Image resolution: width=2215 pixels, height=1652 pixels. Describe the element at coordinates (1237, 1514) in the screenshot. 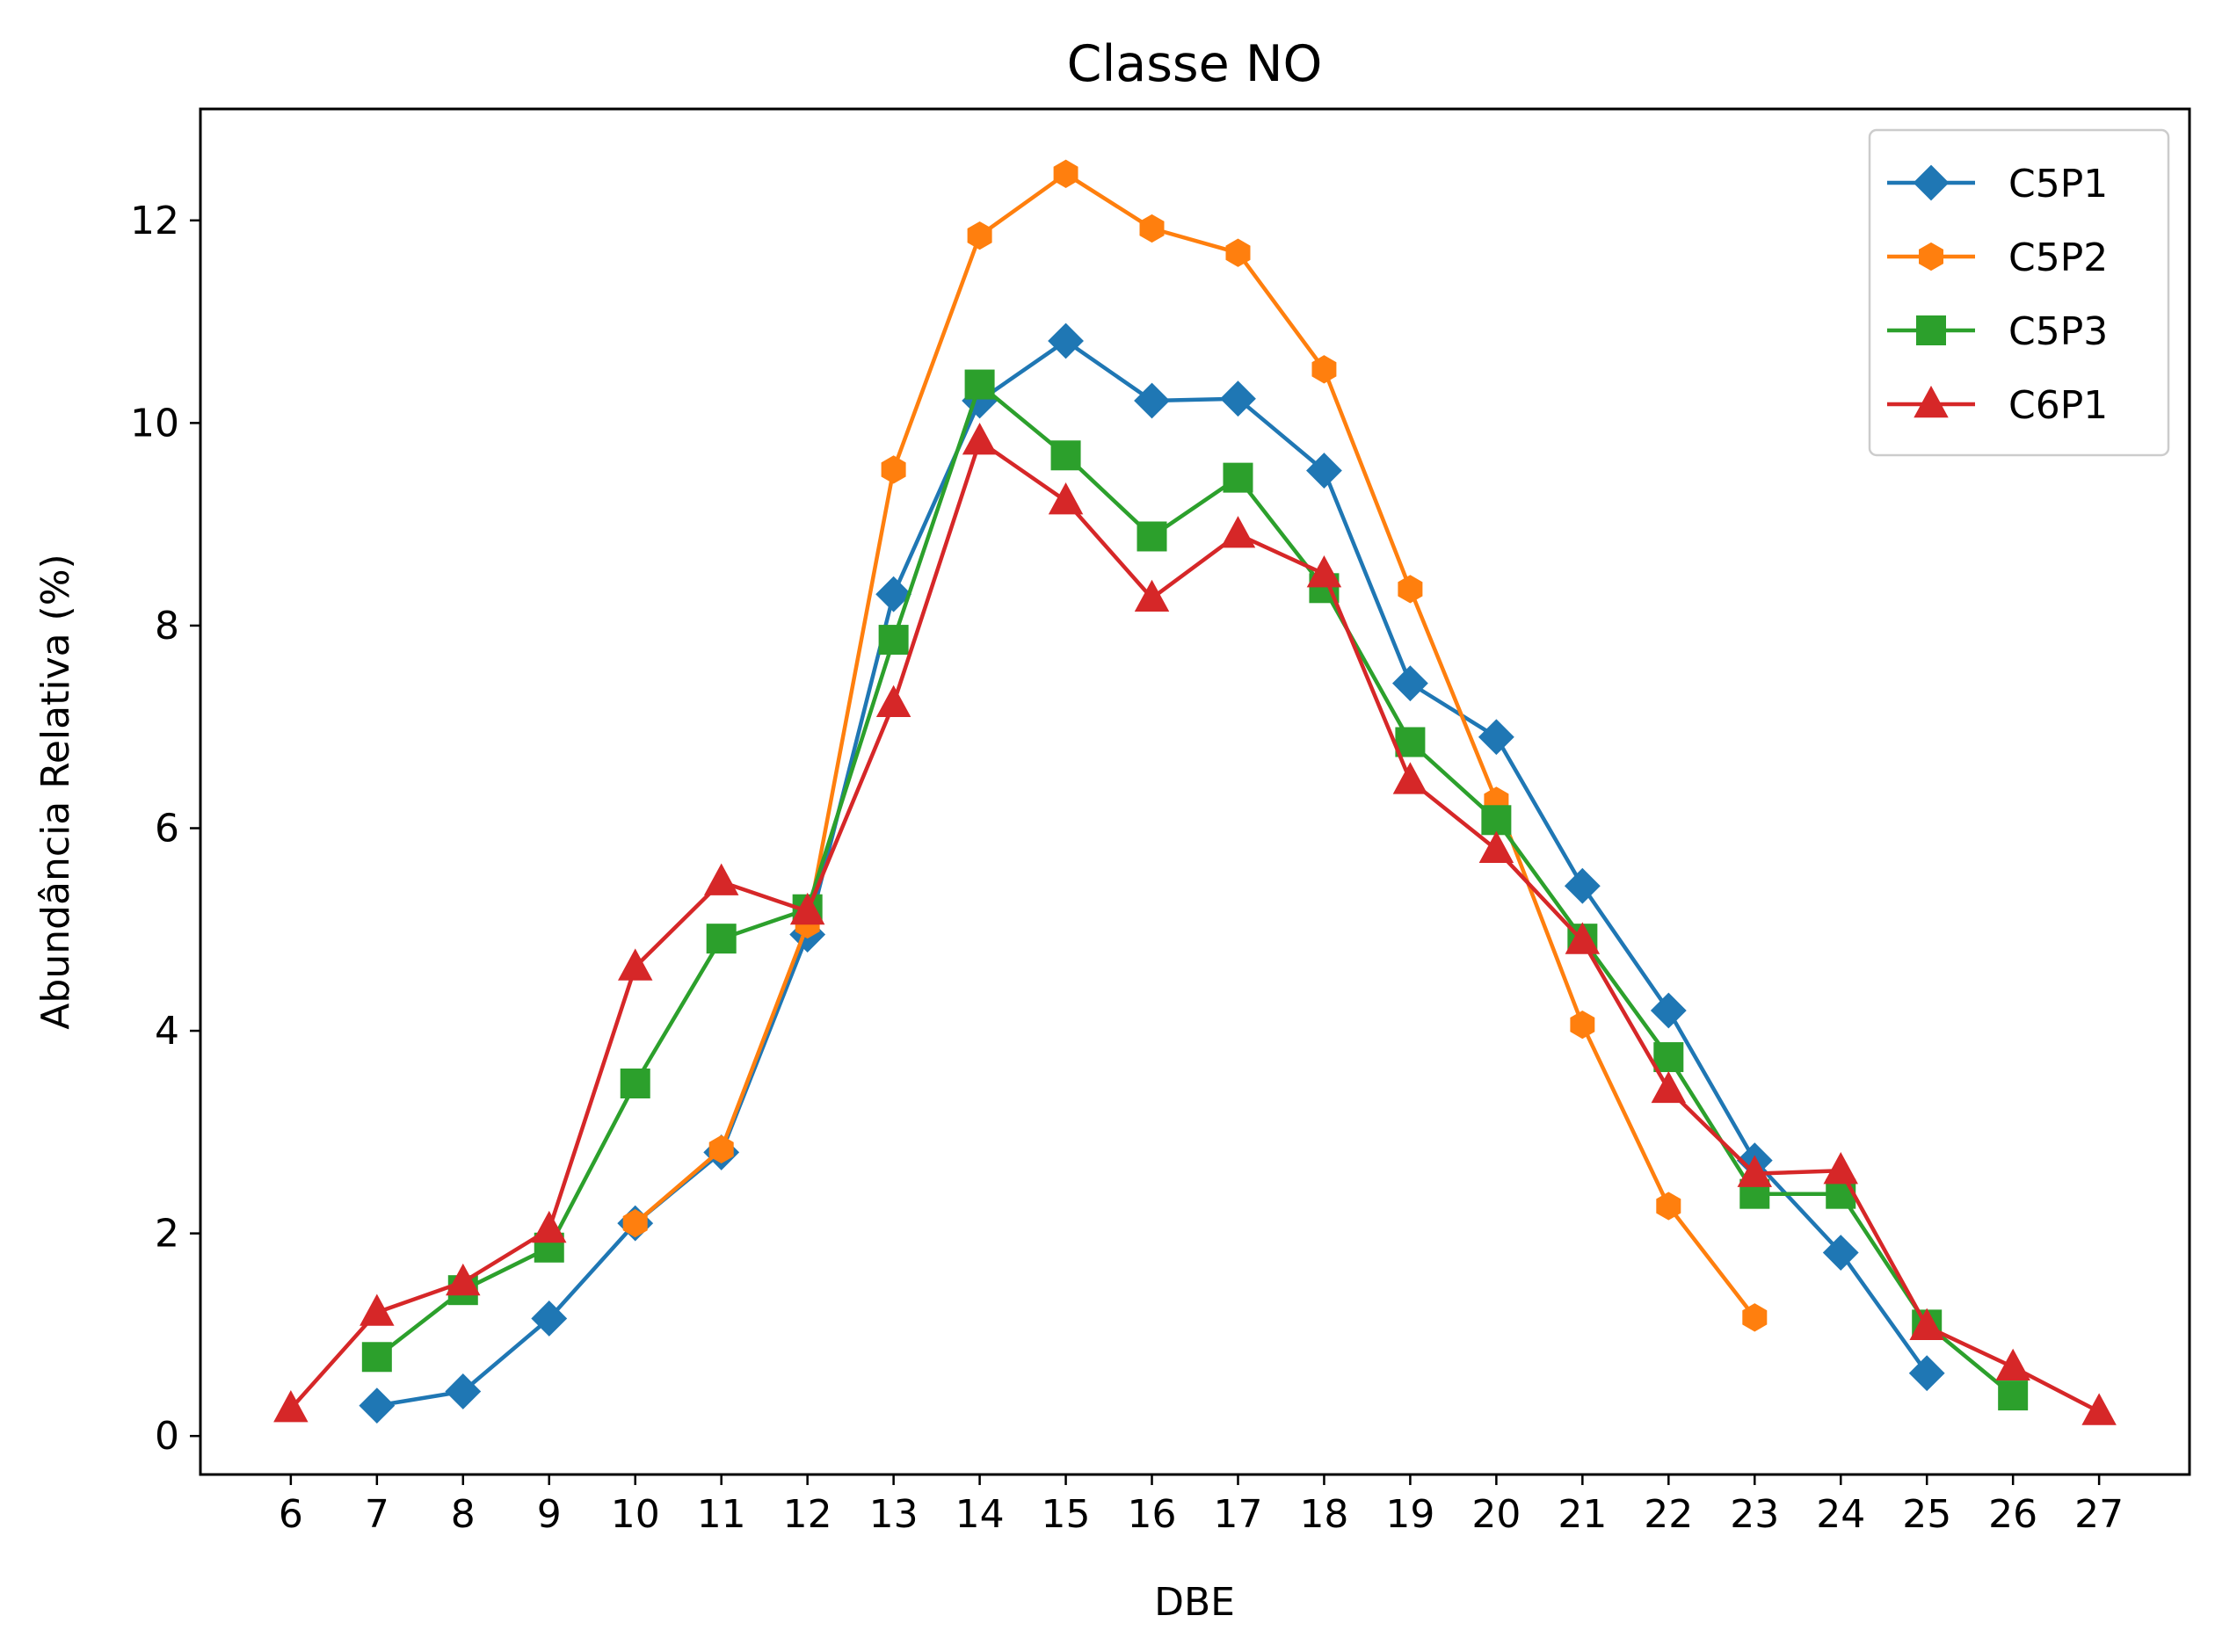

I see `x-tick-label: 17` at that location.